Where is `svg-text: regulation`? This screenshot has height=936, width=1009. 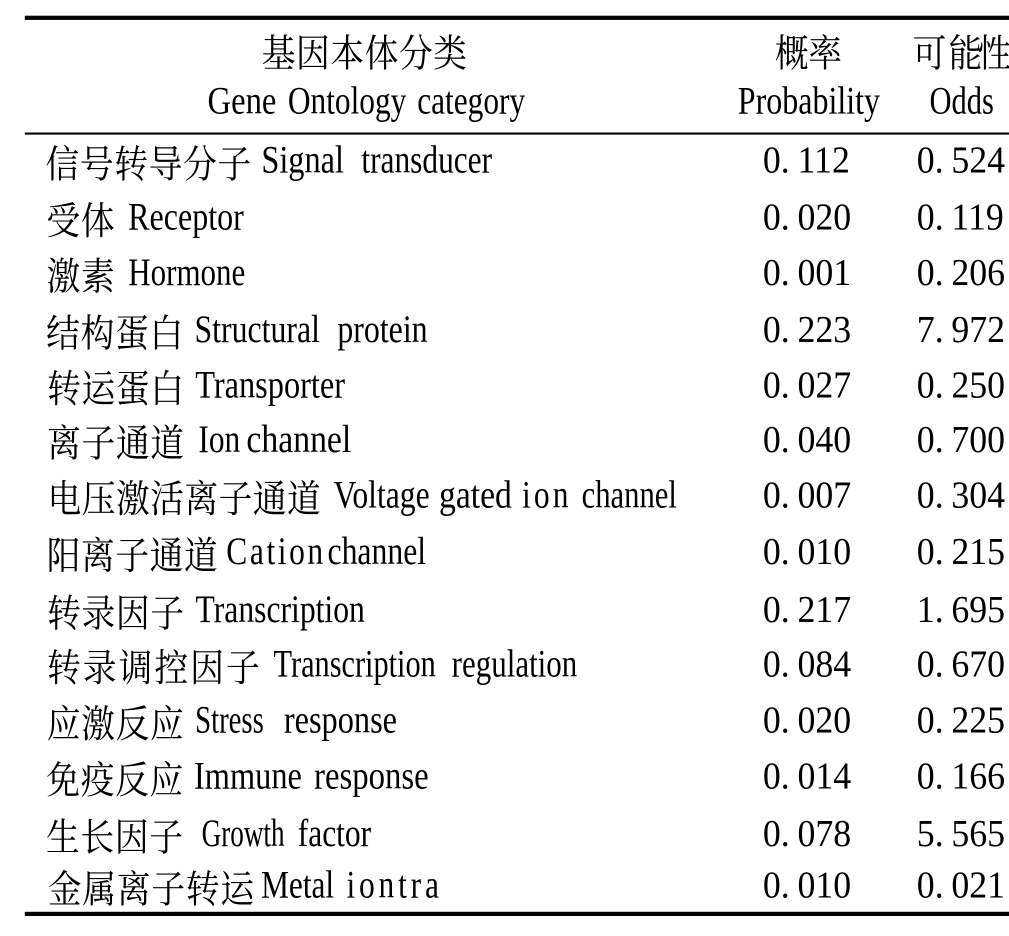 svg-text: regulation is located at coordinates (515, 663).